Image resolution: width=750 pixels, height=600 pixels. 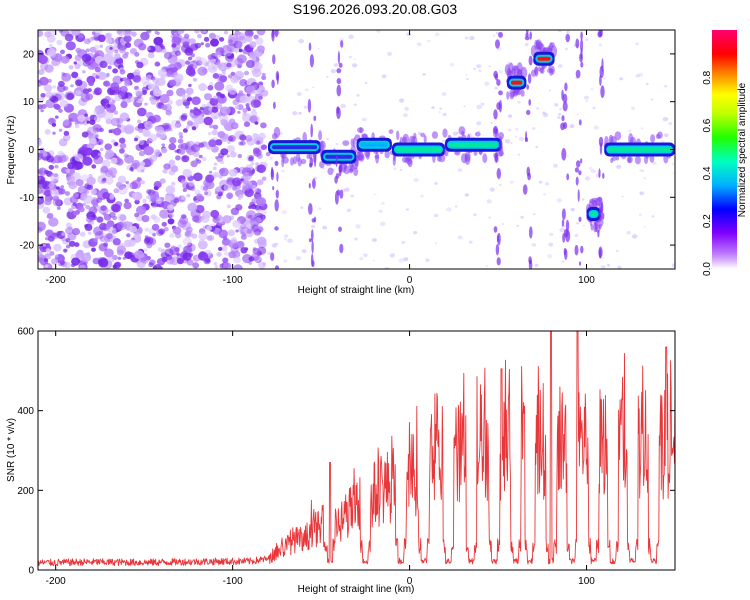 I want to click on spectrogram-x-axis-title: Height of straight line (km), so click(x=356, y=290).